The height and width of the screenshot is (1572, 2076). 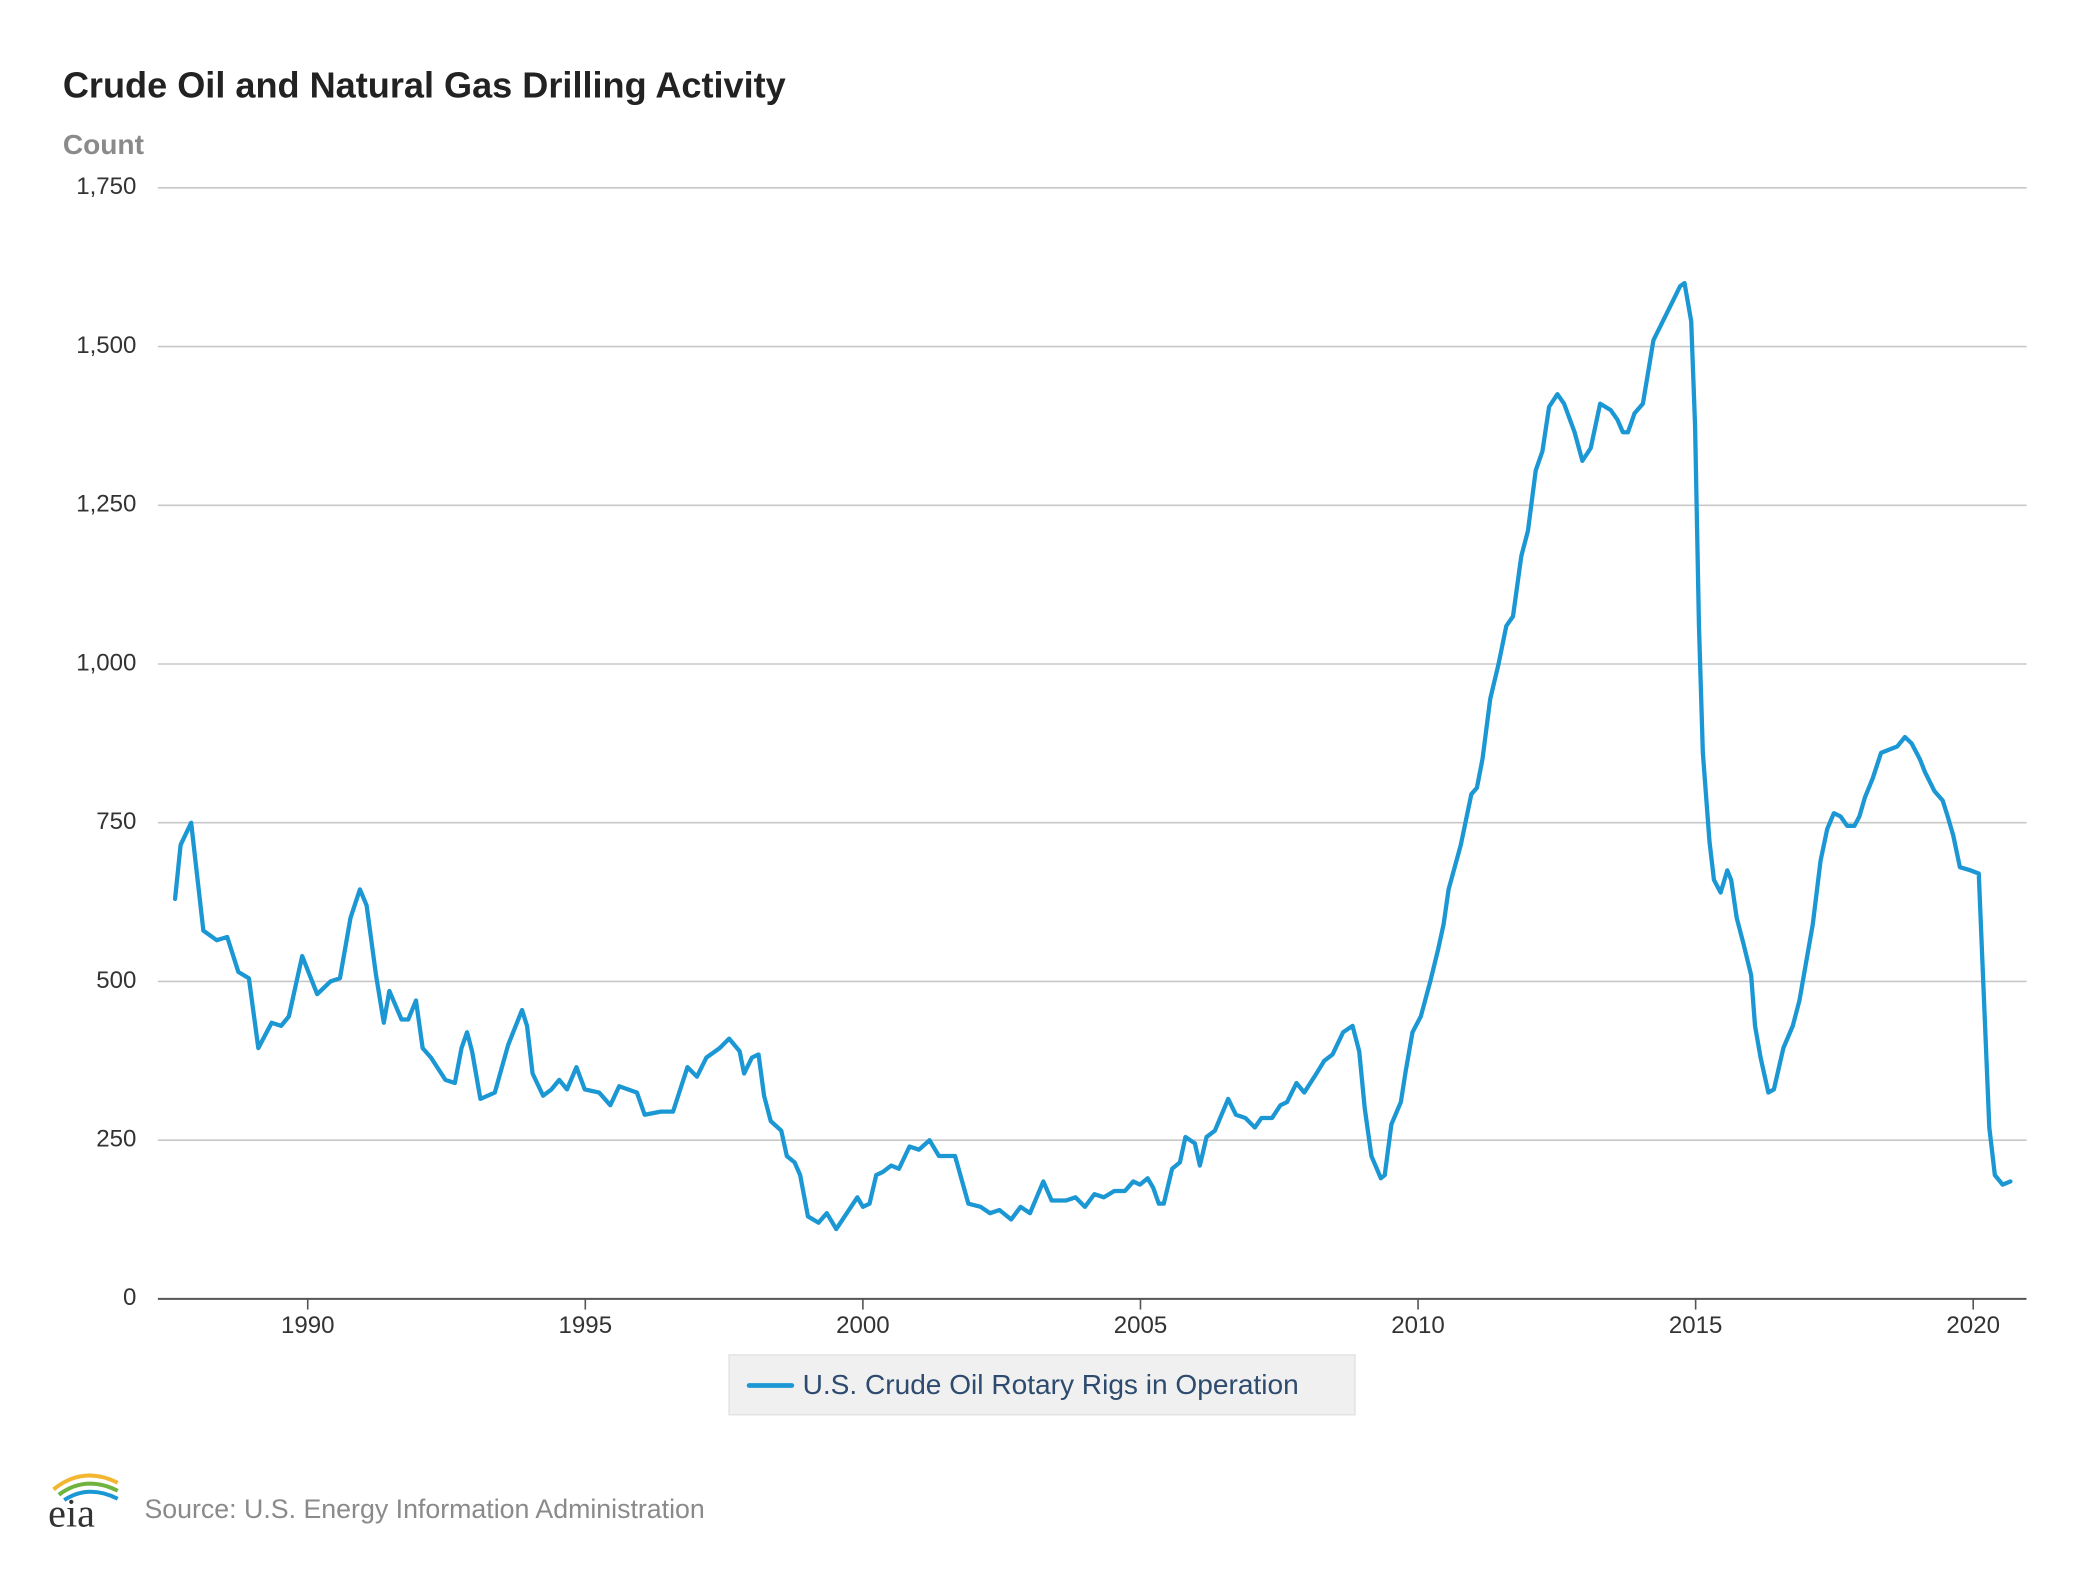 I want to click on legend-label: U.S. Crude Oil Rotary Rigs in Operation, so click(x=1051, y=1384).